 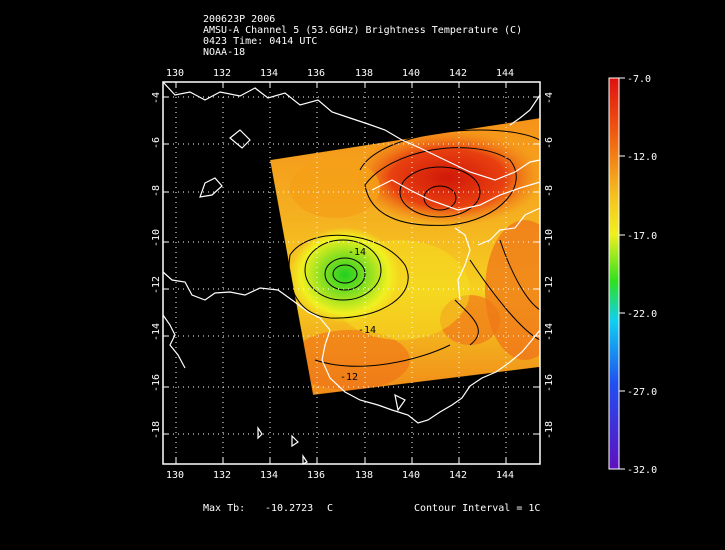 I want to click on max-tb-label: Max Tb:, so click(x=224, y=508).